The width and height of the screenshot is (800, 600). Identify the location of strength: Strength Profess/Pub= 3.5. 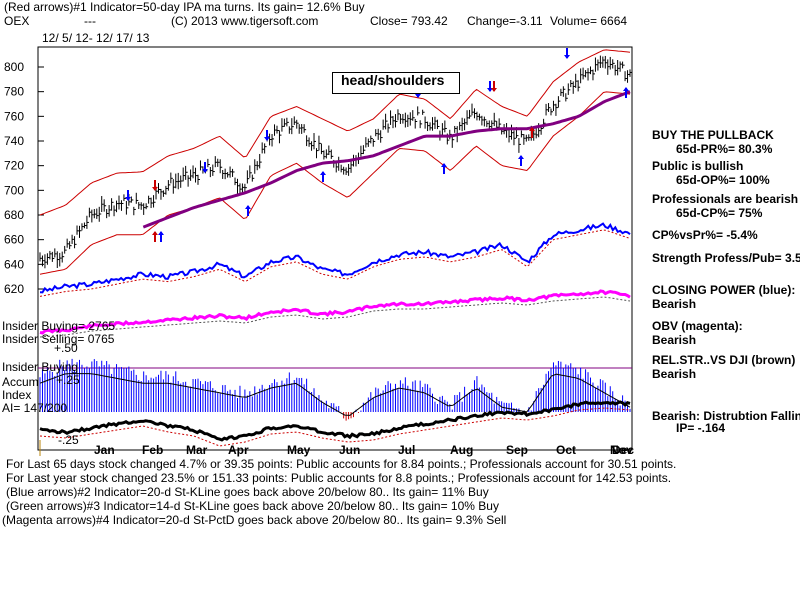
(726, 258).